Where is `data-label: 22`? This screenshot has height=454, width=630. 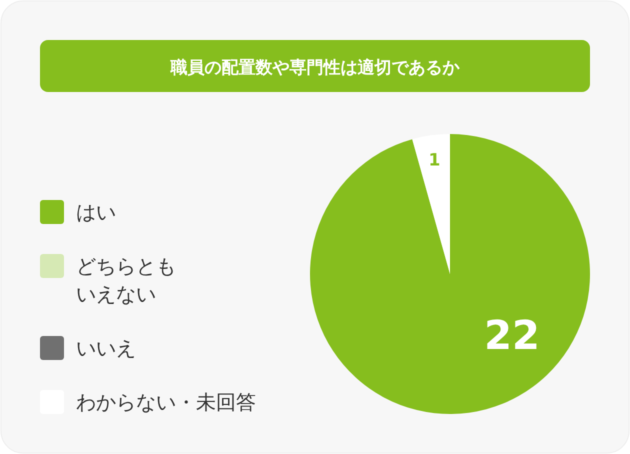
data-label: 22 is located at coordinates (512, 336).